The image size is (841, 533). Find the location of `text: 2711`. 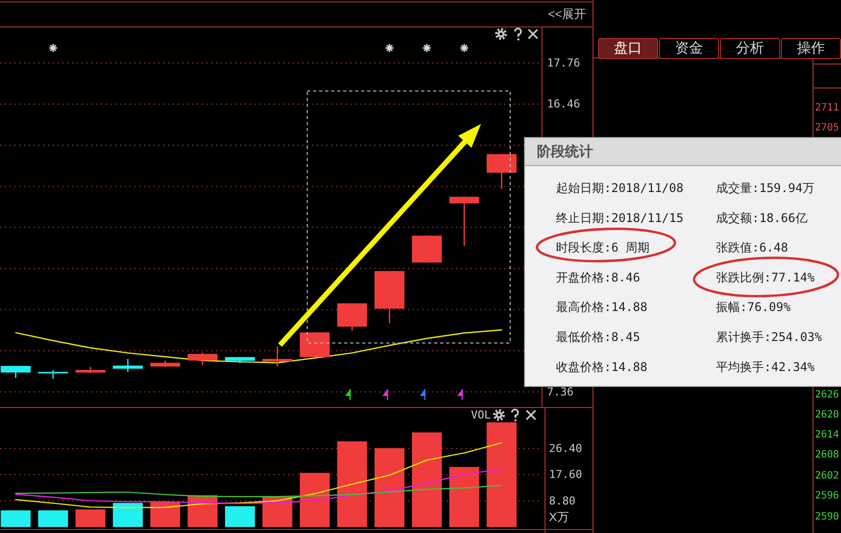

text: 2711 is located at coordinates (827, 108).